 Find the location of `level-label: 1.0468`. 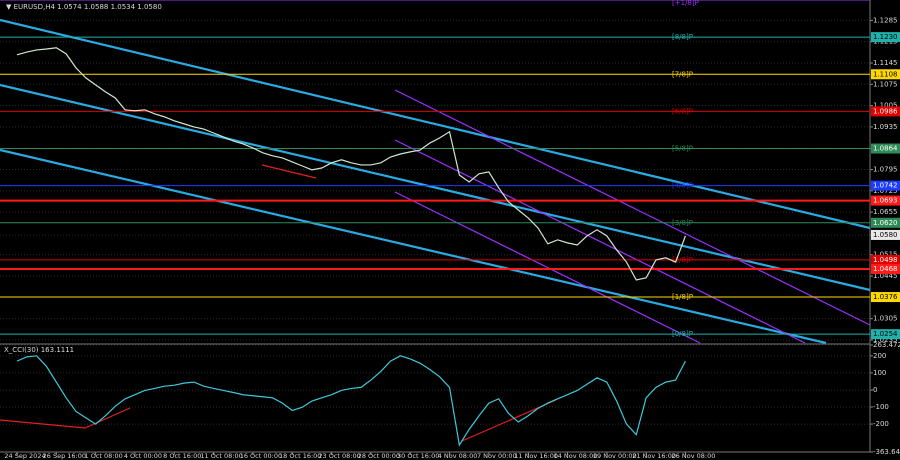

level-label: 1.0468 is located at coordinates (885, 269).